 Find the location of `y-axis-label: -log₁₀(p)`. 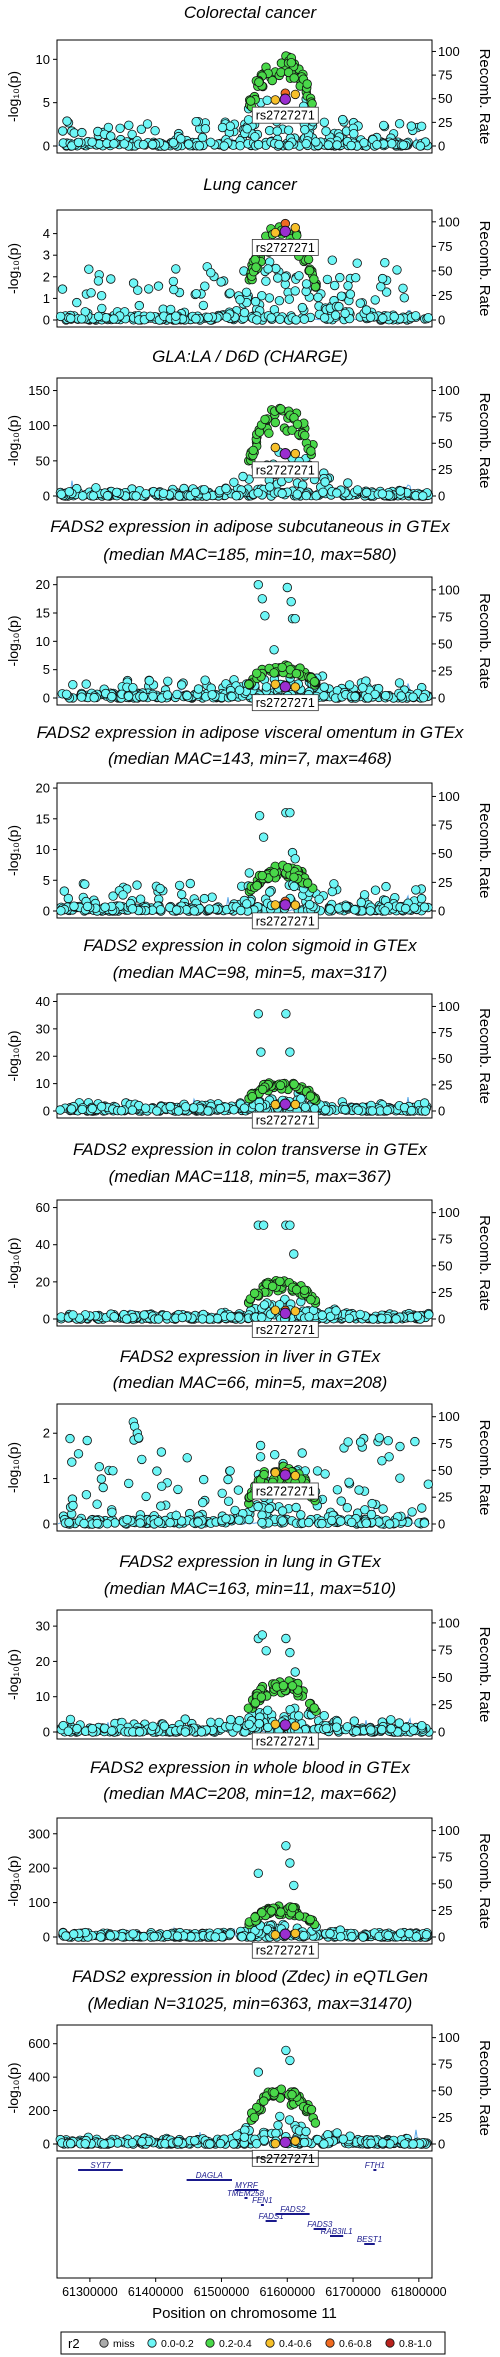

y-axis-label: -log₁₀(p) is located at coordinates (13, 1467).